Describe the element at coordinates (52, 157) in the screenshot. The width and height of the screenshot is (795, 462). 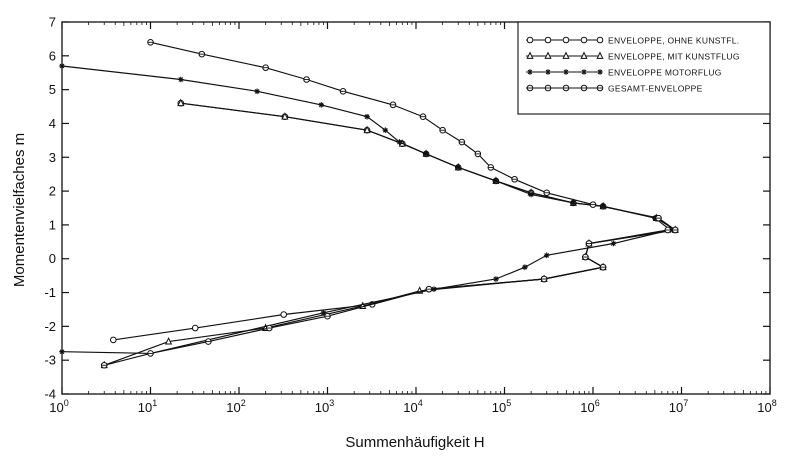
I see `y-tick-label: 3` at that location.